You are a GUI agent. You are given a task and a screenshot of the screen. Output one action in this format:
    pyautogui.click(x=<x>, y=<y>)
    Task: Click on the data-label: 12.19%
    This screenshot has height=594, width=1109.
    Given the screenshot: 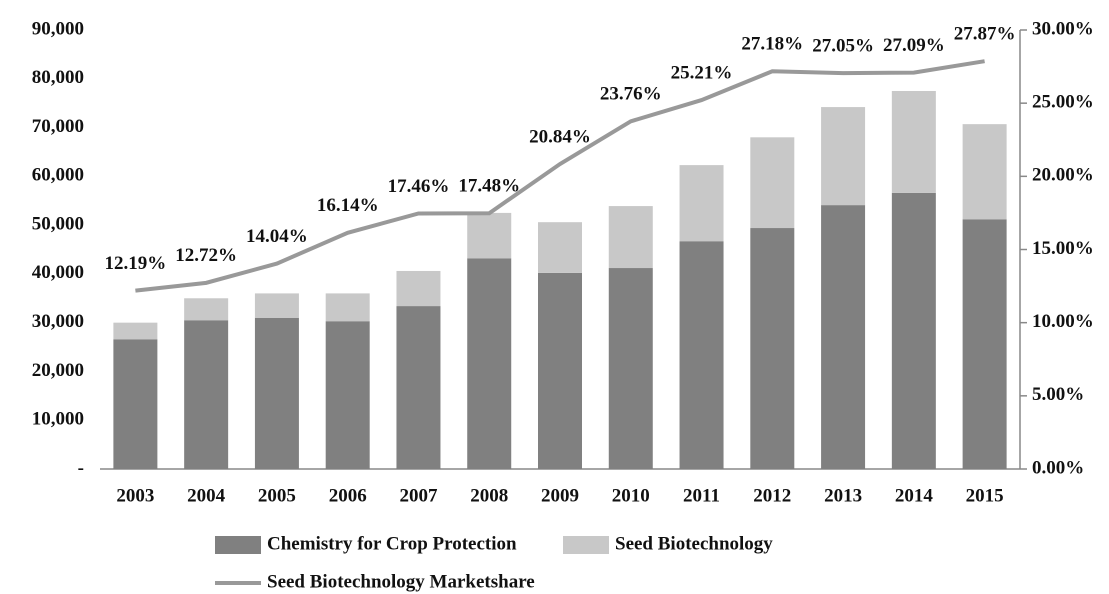 What is the action you would take?
    pyautogui.click(x=136, y=263)
    